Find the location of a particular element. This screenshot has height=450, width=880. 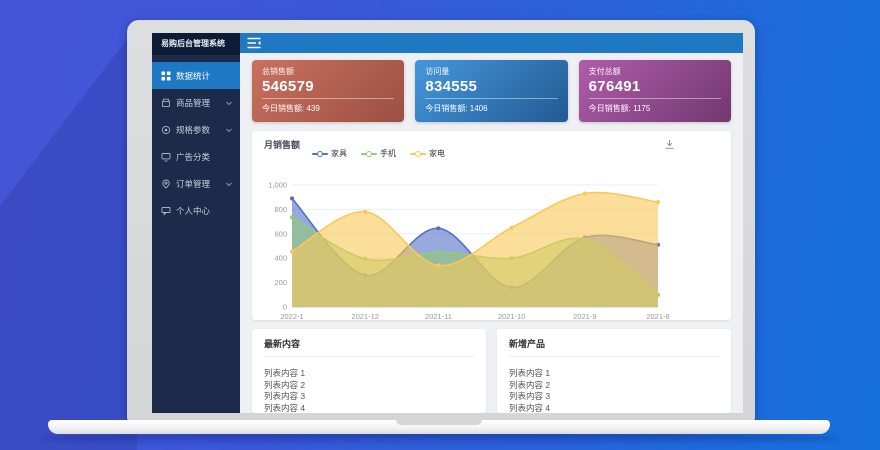

stat-footer: 今日销售额: 1175 is located at coordinates (654, 106).